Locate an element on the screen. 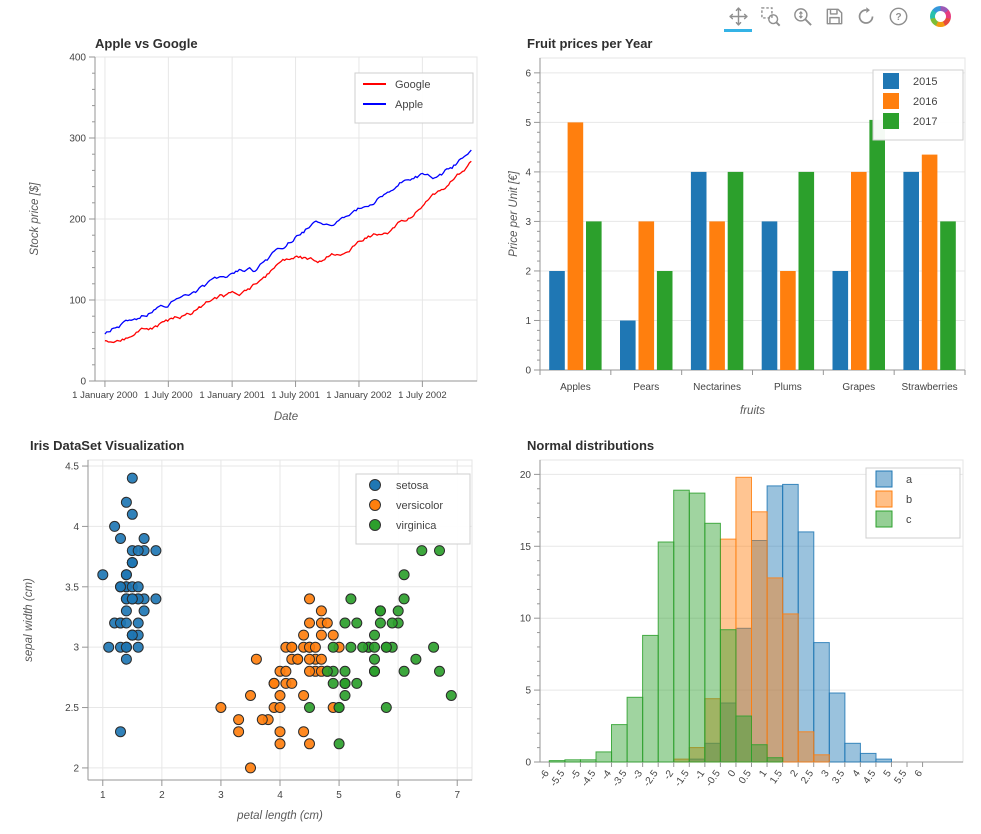 This screenshot has width=981, height=834. plot-toolbar: ? is located at coordinates (837, 18).